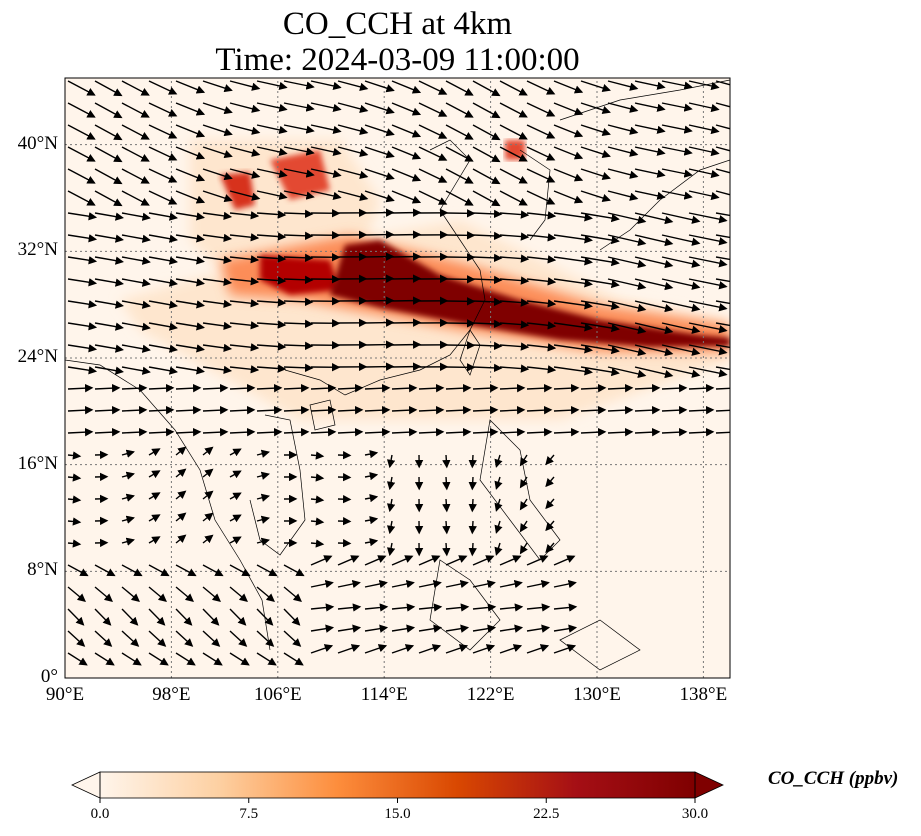 The image size is (921, 836). Describe the element at coordinates (546, 814) in the screenshot. I see `colorbar-tick-label: 22.5` at that location.